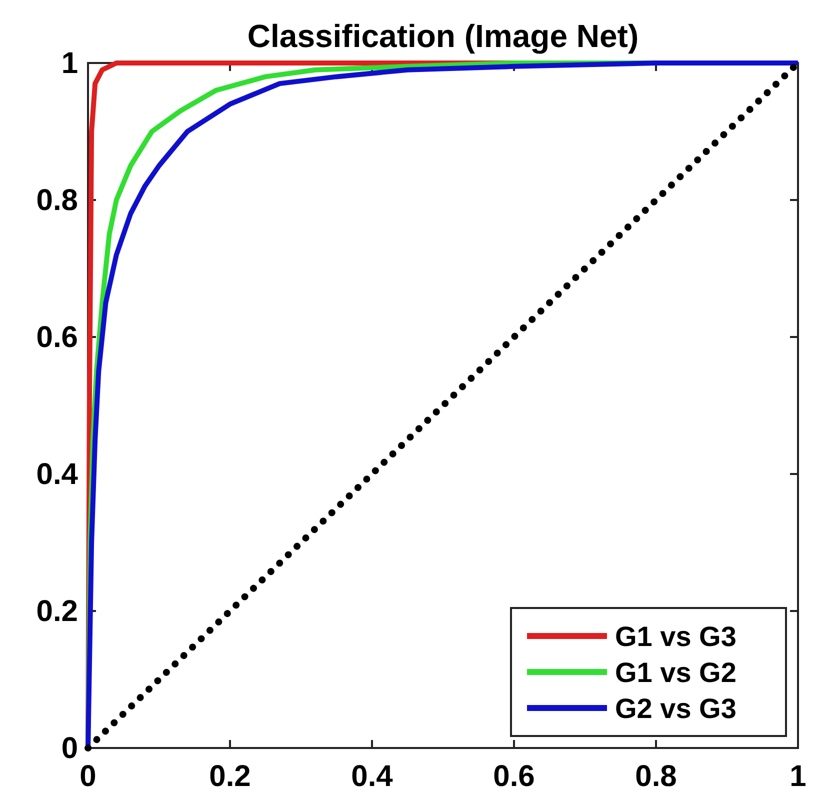  What do you see at coordinates (69, 748) in the screenshot?
I see `y-tick-label: 0` at bounding box center [69, 748].